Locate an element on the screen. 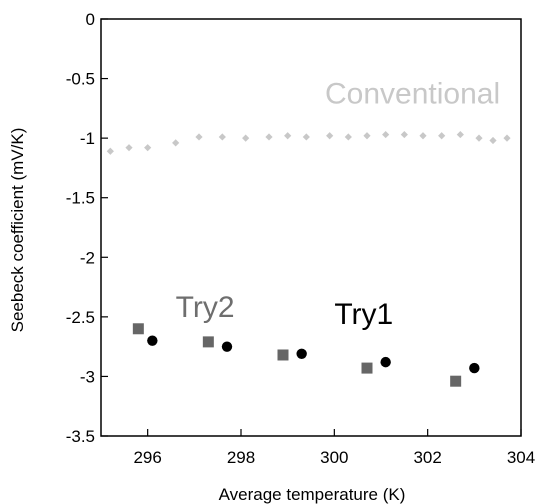 This screenshot has width=539, height=504. annotation-try2: Try2 is located at coordinates (205, 307).